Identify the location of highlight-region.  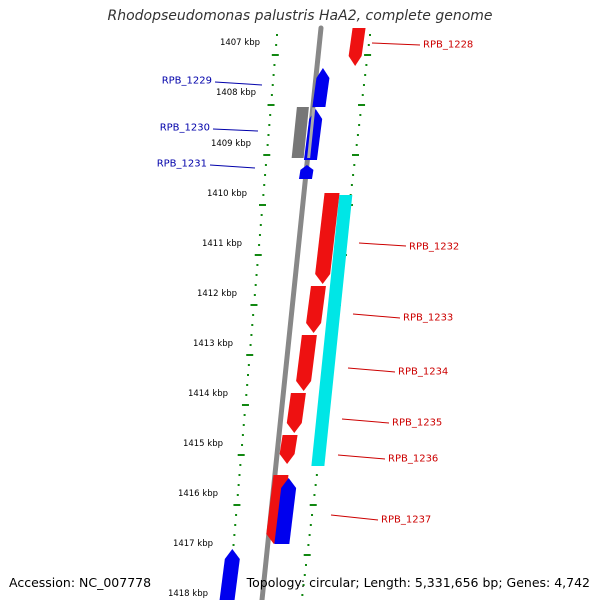
(332, 330).